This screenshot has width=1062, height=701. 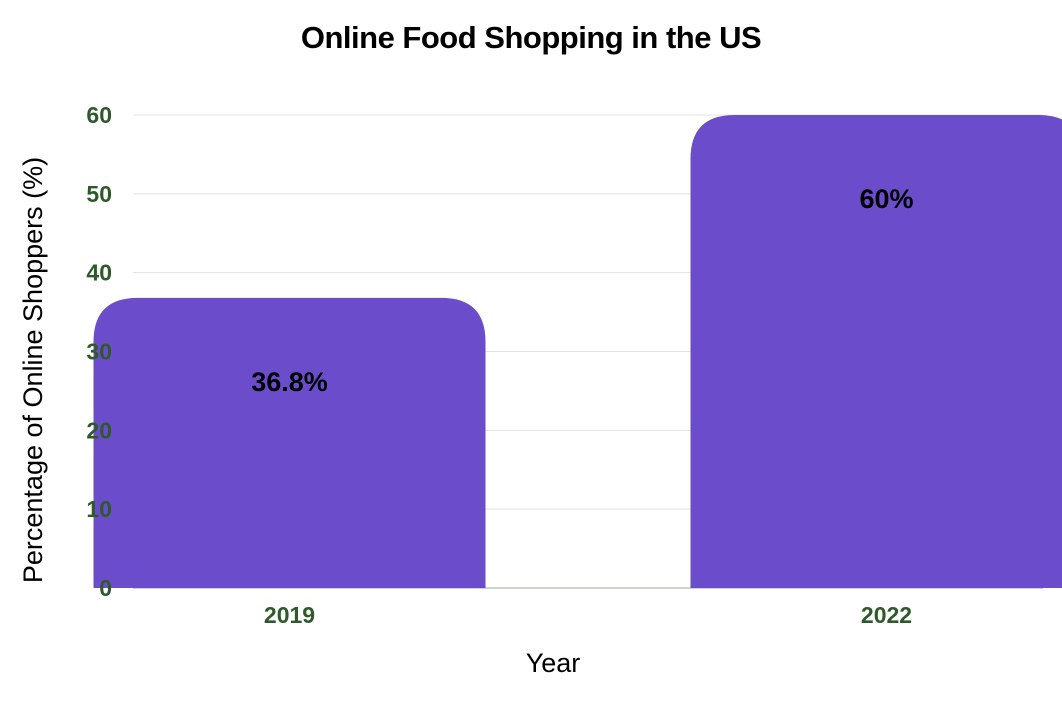 What do you see at coordinates (886, 199) in the screenshot?
I see `data-label-2022: 60%` at bounding box center [886, 199].